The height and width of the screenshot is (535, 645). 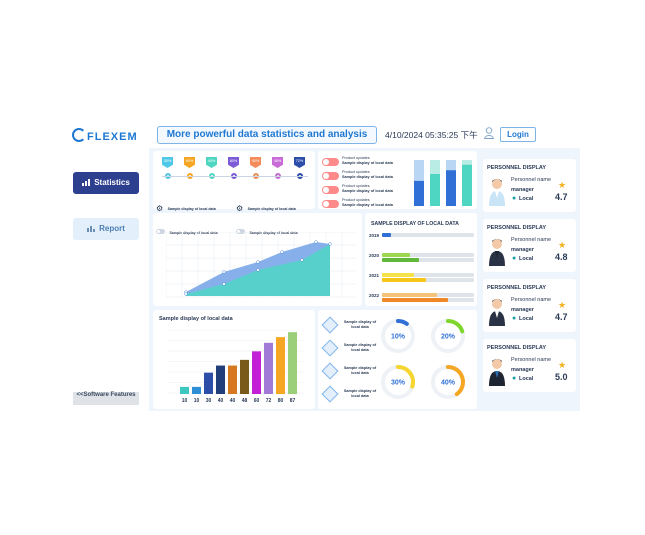 I want to click on year-label: 2020, so click(x=374, y=255).